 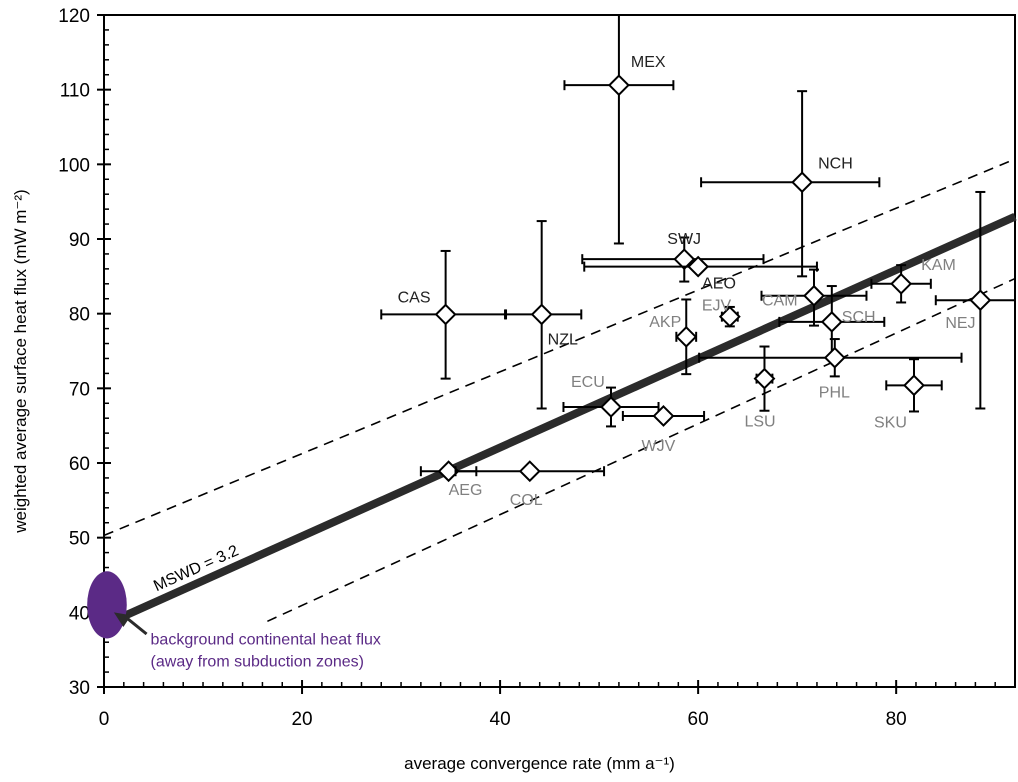 I want to click on x-tick-label: 80, so click(x=896, y=719).